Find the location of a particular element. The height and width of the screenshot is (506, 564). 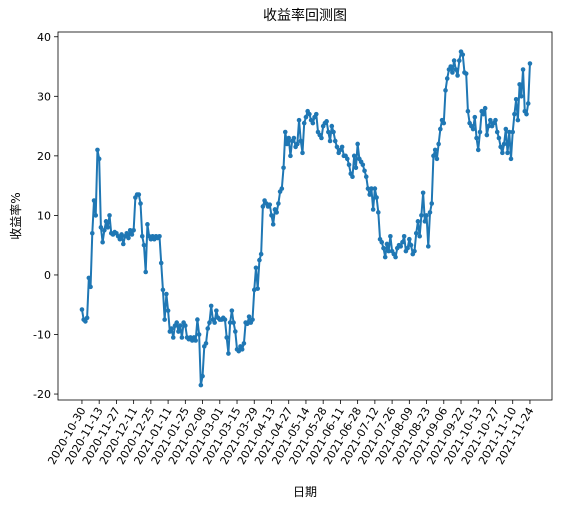

chart-title: 收益率回测图 is located at coordinates (305, 15).